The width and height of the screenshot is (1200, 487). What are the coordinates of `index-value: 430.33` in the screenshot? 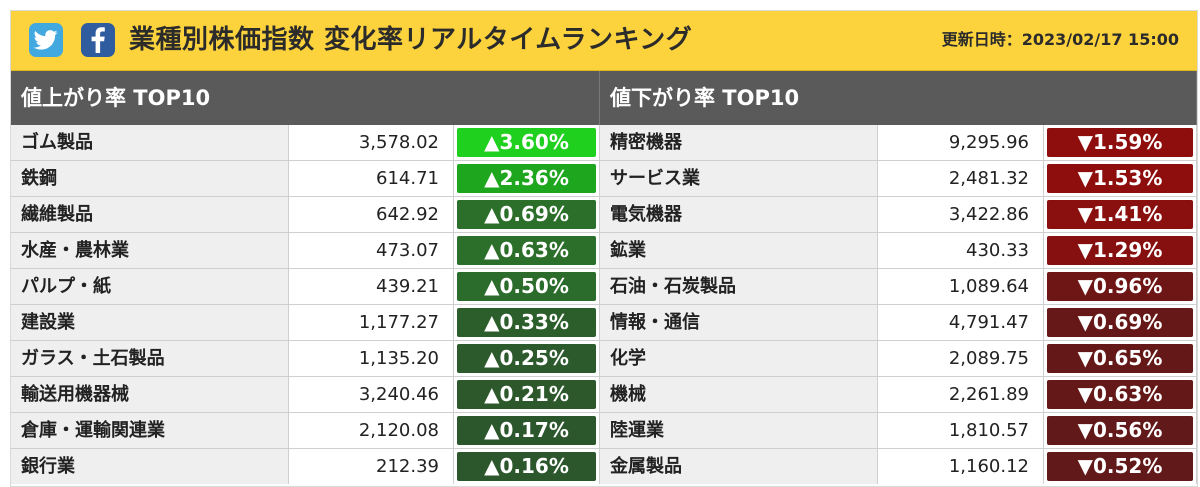 It's located at (961, 250).